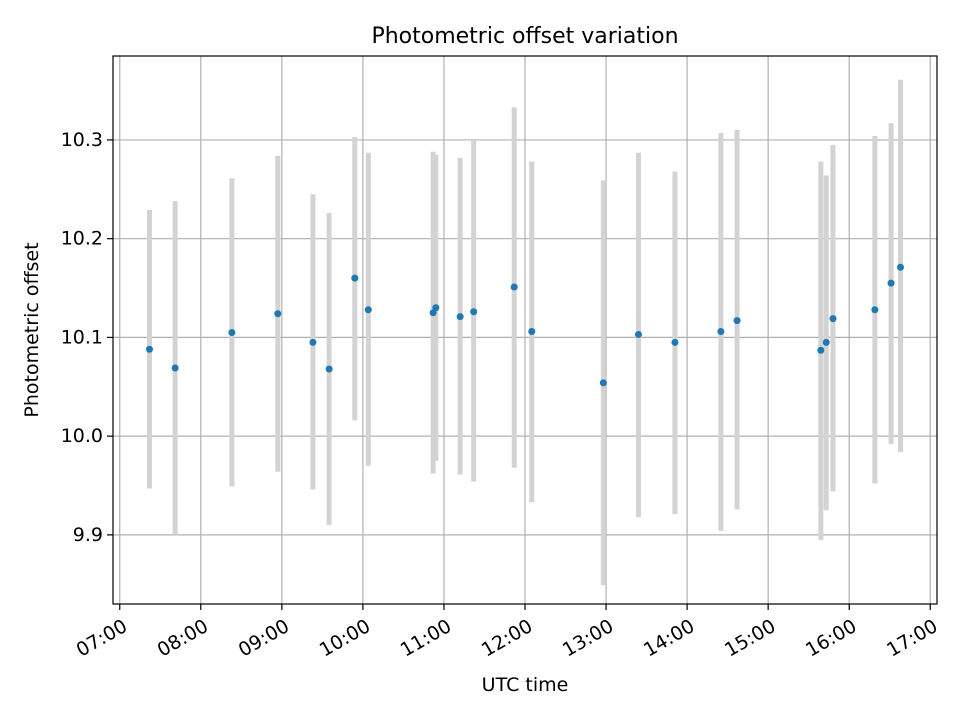 Image resolution: width=960 pixels, height=720 pixels. What do you see at coordinates (82, 436) in the screenshot?
I see `y-tick-label: 10.0` at bounding box center [82, 436].